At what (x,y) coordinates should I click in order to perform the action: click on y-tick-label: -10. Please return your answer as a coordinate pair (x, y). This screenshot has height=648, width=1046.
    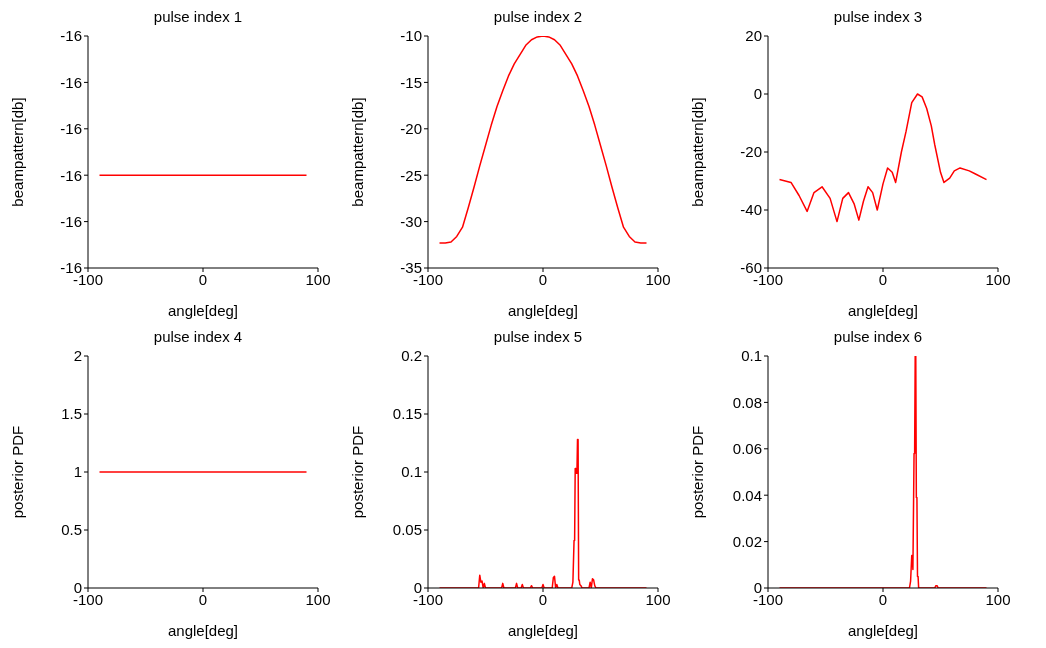
    Looking at the image, I should click on (411, 36).